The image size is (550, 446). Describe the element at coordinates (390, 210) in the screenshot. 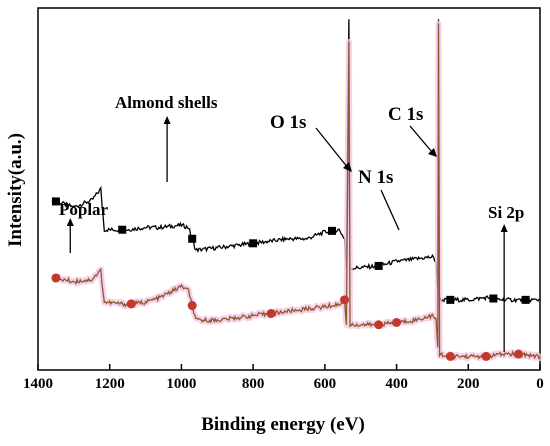

I see `n1s-arrow-line` at that location.